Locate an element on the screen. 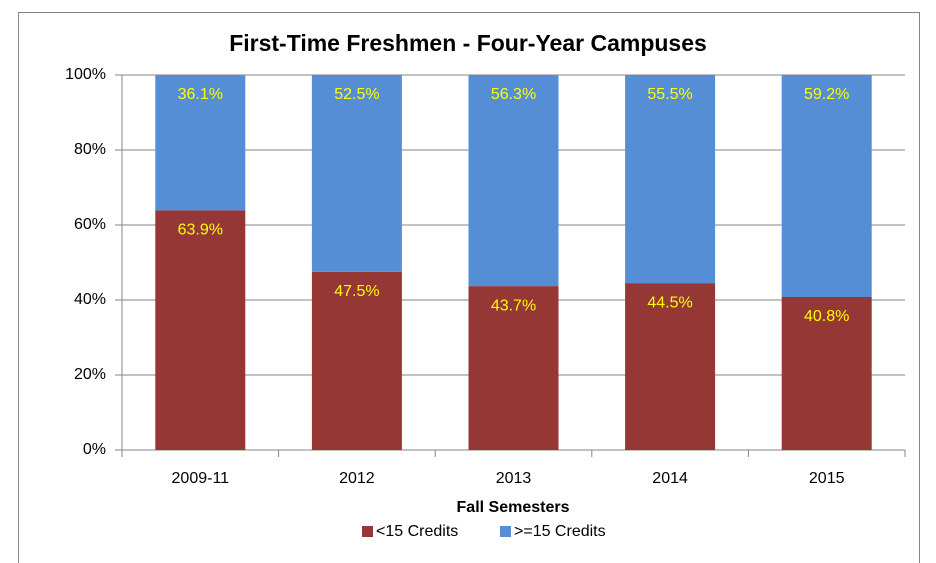 This screenshot has height=563, width=936. x-tick-label: 2014 is located at coordinates (670, 478).